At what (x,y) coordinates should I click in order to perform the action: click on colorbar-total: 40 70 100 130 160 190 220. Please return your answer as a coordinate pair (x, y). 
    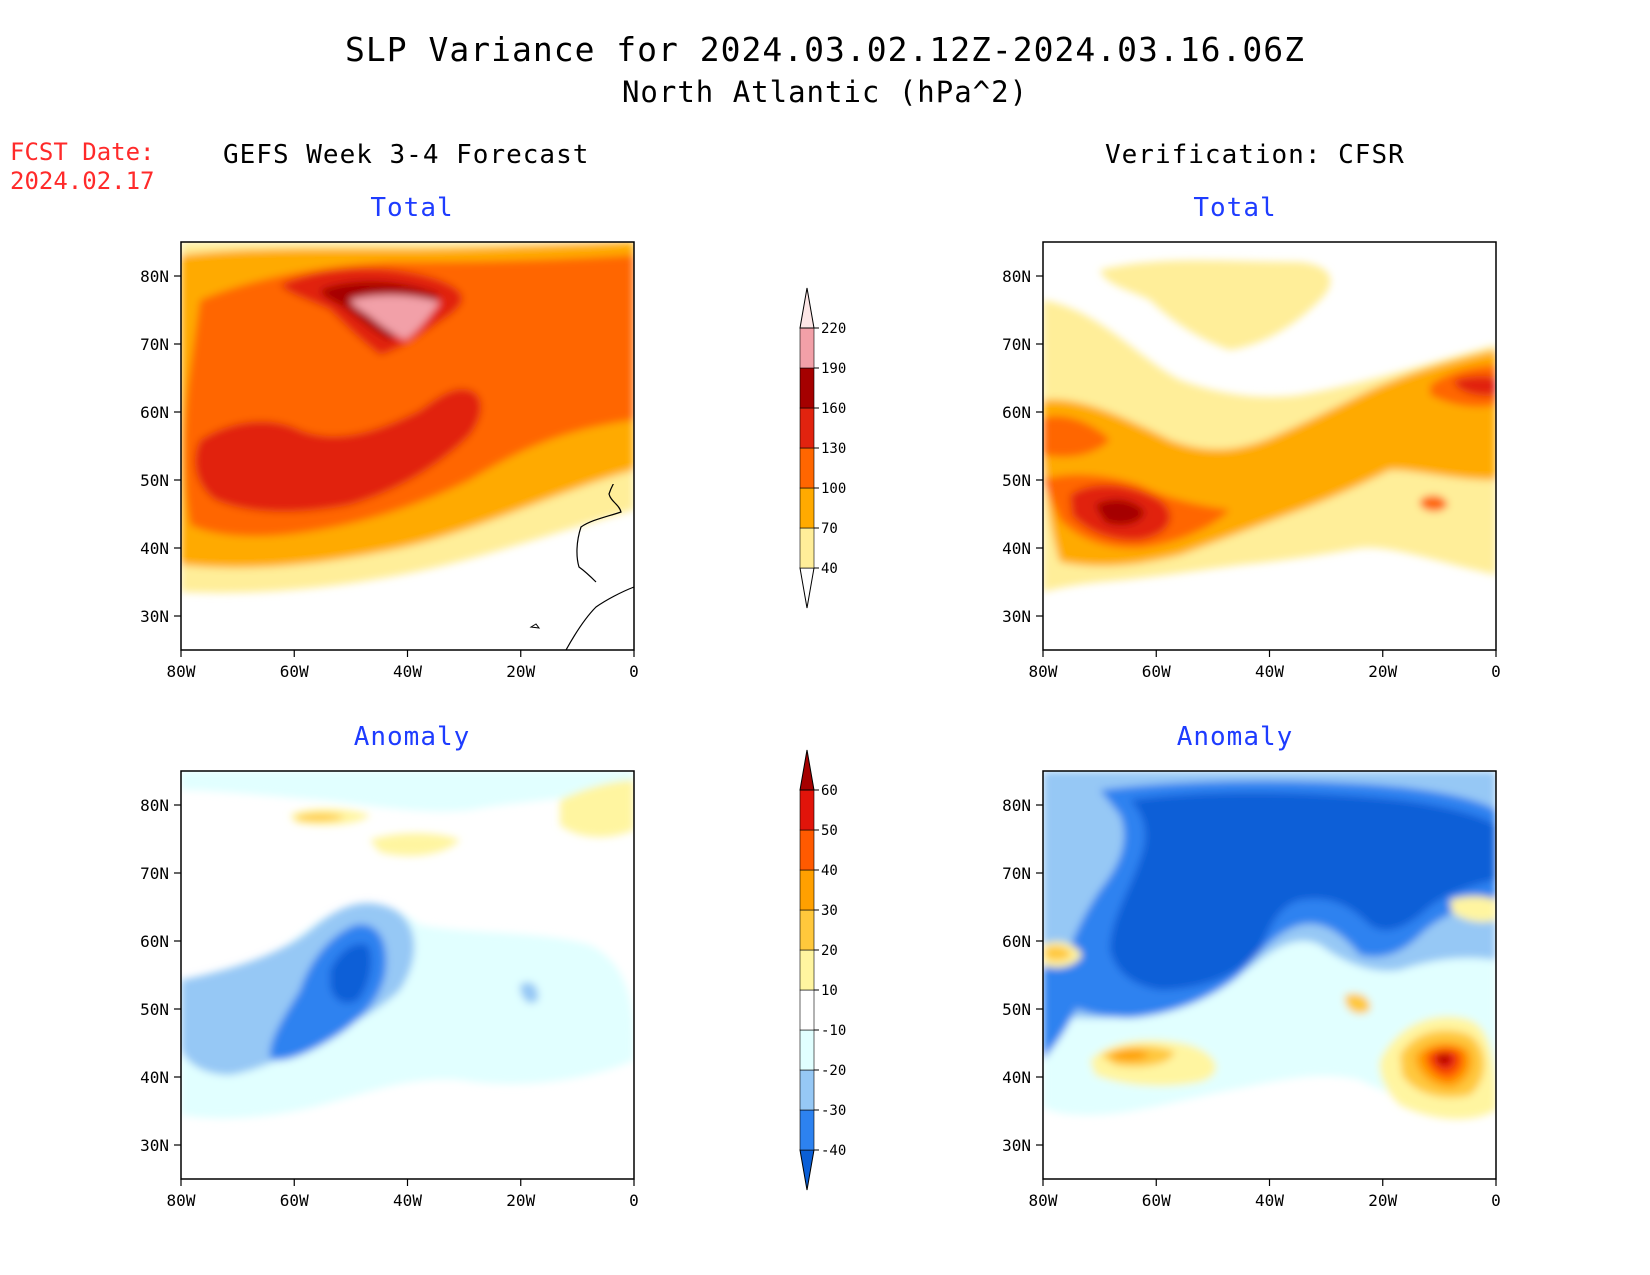
    Looking at the image, I should click on (822, 448).